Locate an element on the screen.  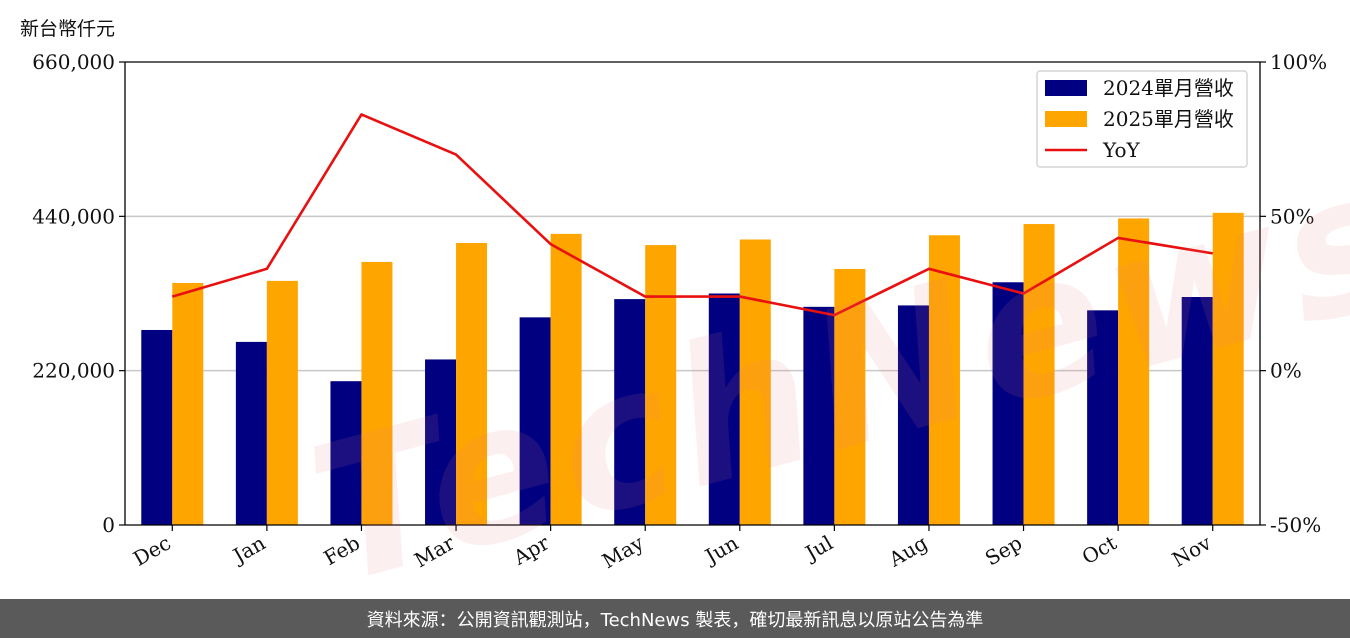
footer-text: 資料來源：公開資訊觀測站，TechNews 製表，確切最新訊息以原站公告為準 is located at coordinates (675, 620).